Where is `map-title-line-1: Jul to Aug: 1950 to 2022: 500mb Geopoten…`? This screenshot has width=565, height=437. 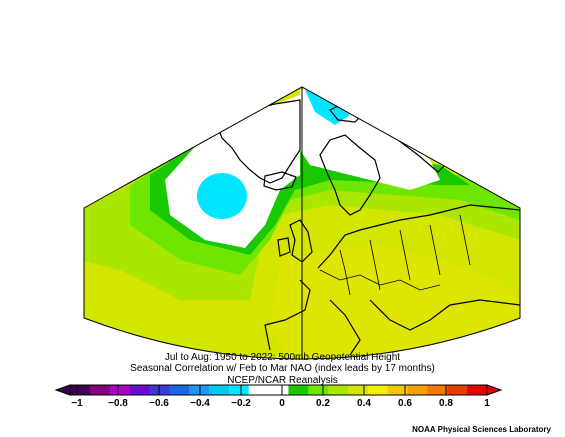 map-title-line-1: Jul to Aug: 1950 to 2022: 500mb Geopoten… is located at coordinates (282, 357).